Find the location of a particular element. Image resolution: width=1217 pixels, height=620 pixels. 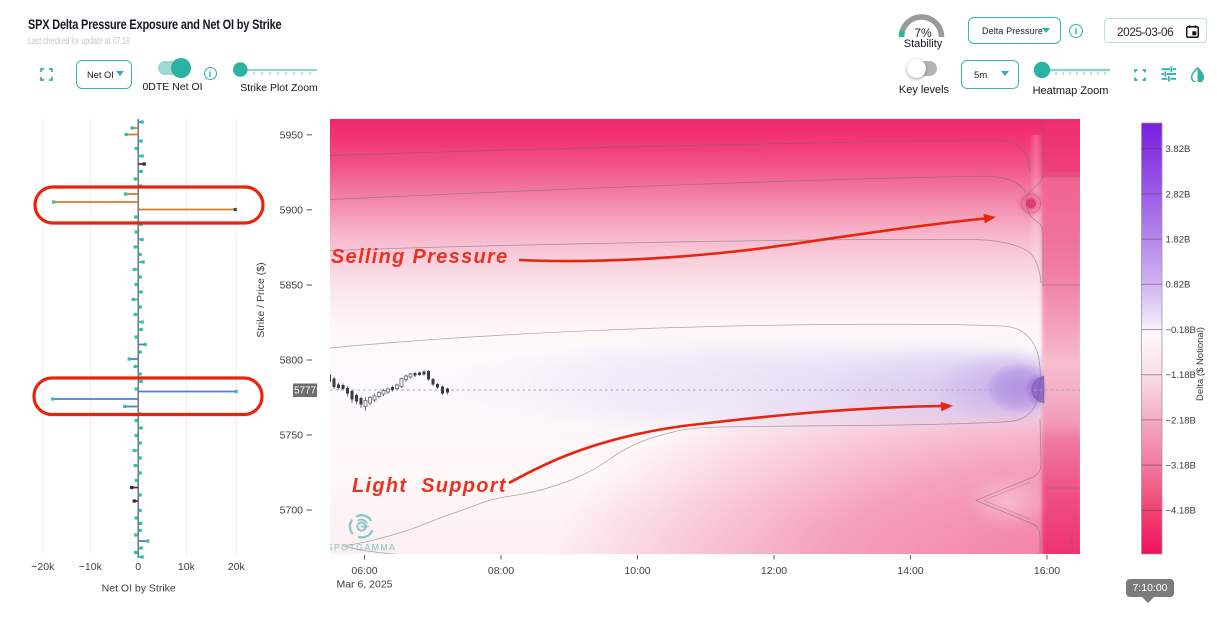

svg-text: 16:00 is located at coordinates (1047, 571).